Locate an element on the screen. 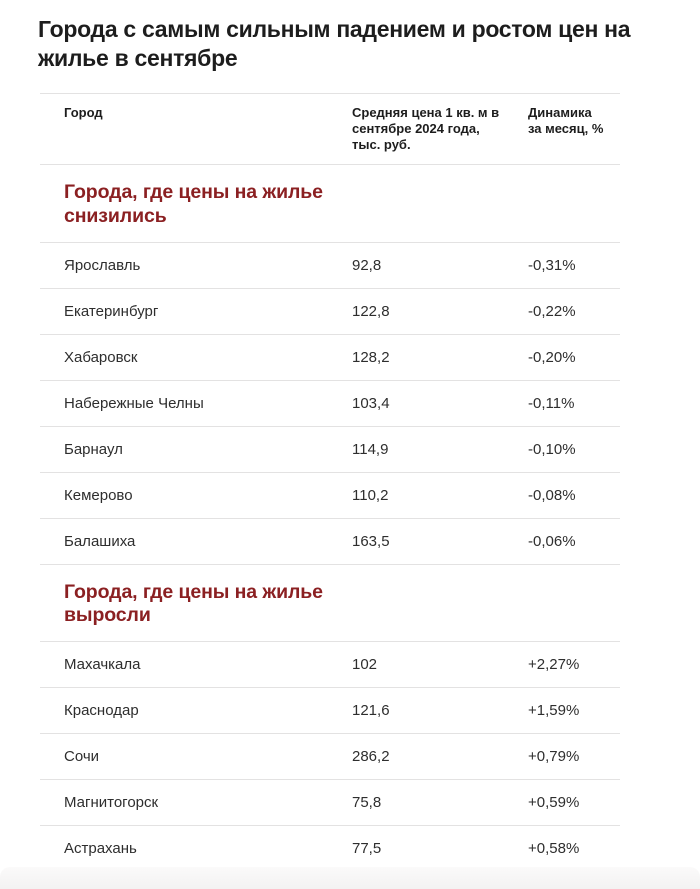 This screenshot has width=700, height=889. table-row: Хабаровск 128,2 -0,20% is located at coordinates (330, 358).